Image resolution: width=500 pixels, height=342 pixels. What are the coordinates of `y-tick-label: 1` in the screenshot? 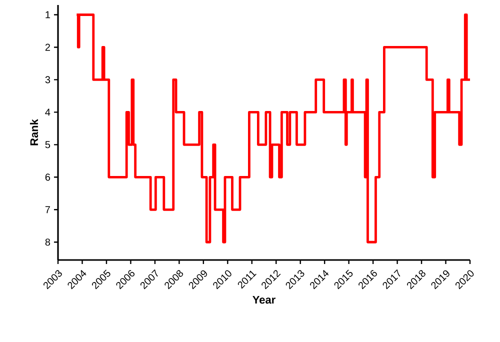 It's located at (48, 14).